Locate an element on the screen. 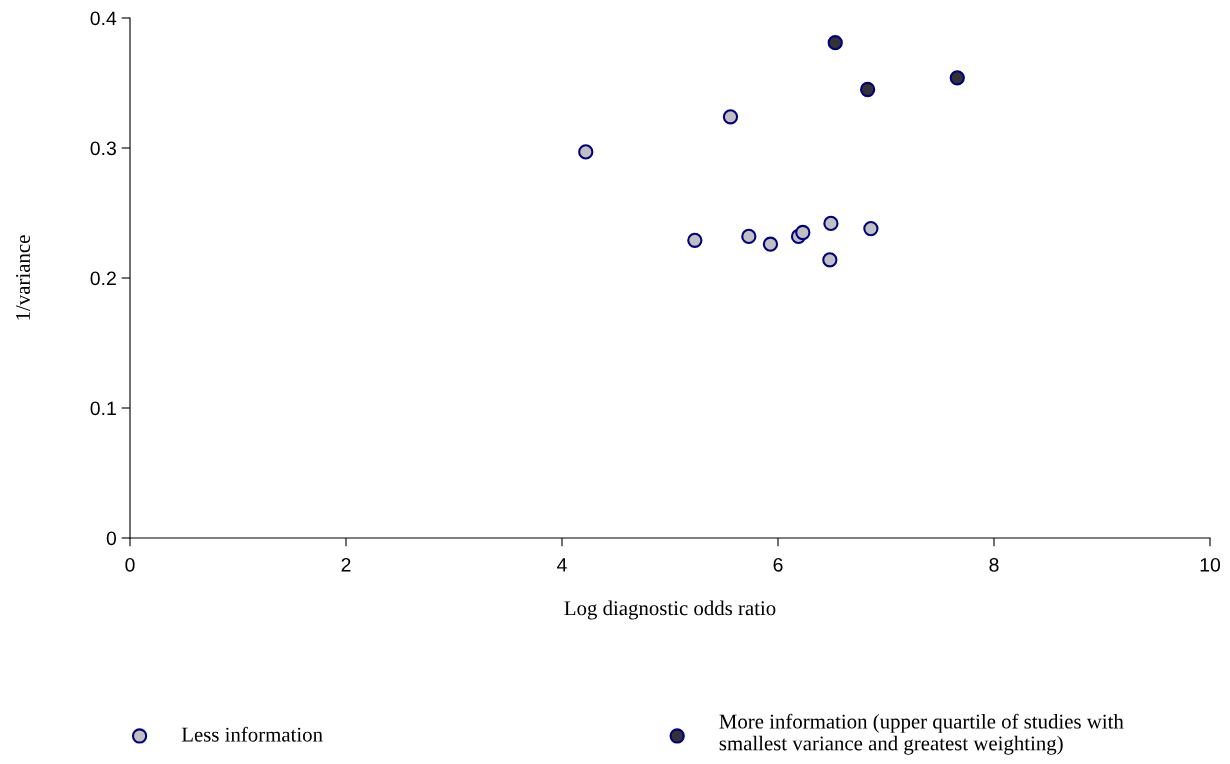 The image size is (1230, 764). legend-label: Less information is located at coordinates (252, 734).